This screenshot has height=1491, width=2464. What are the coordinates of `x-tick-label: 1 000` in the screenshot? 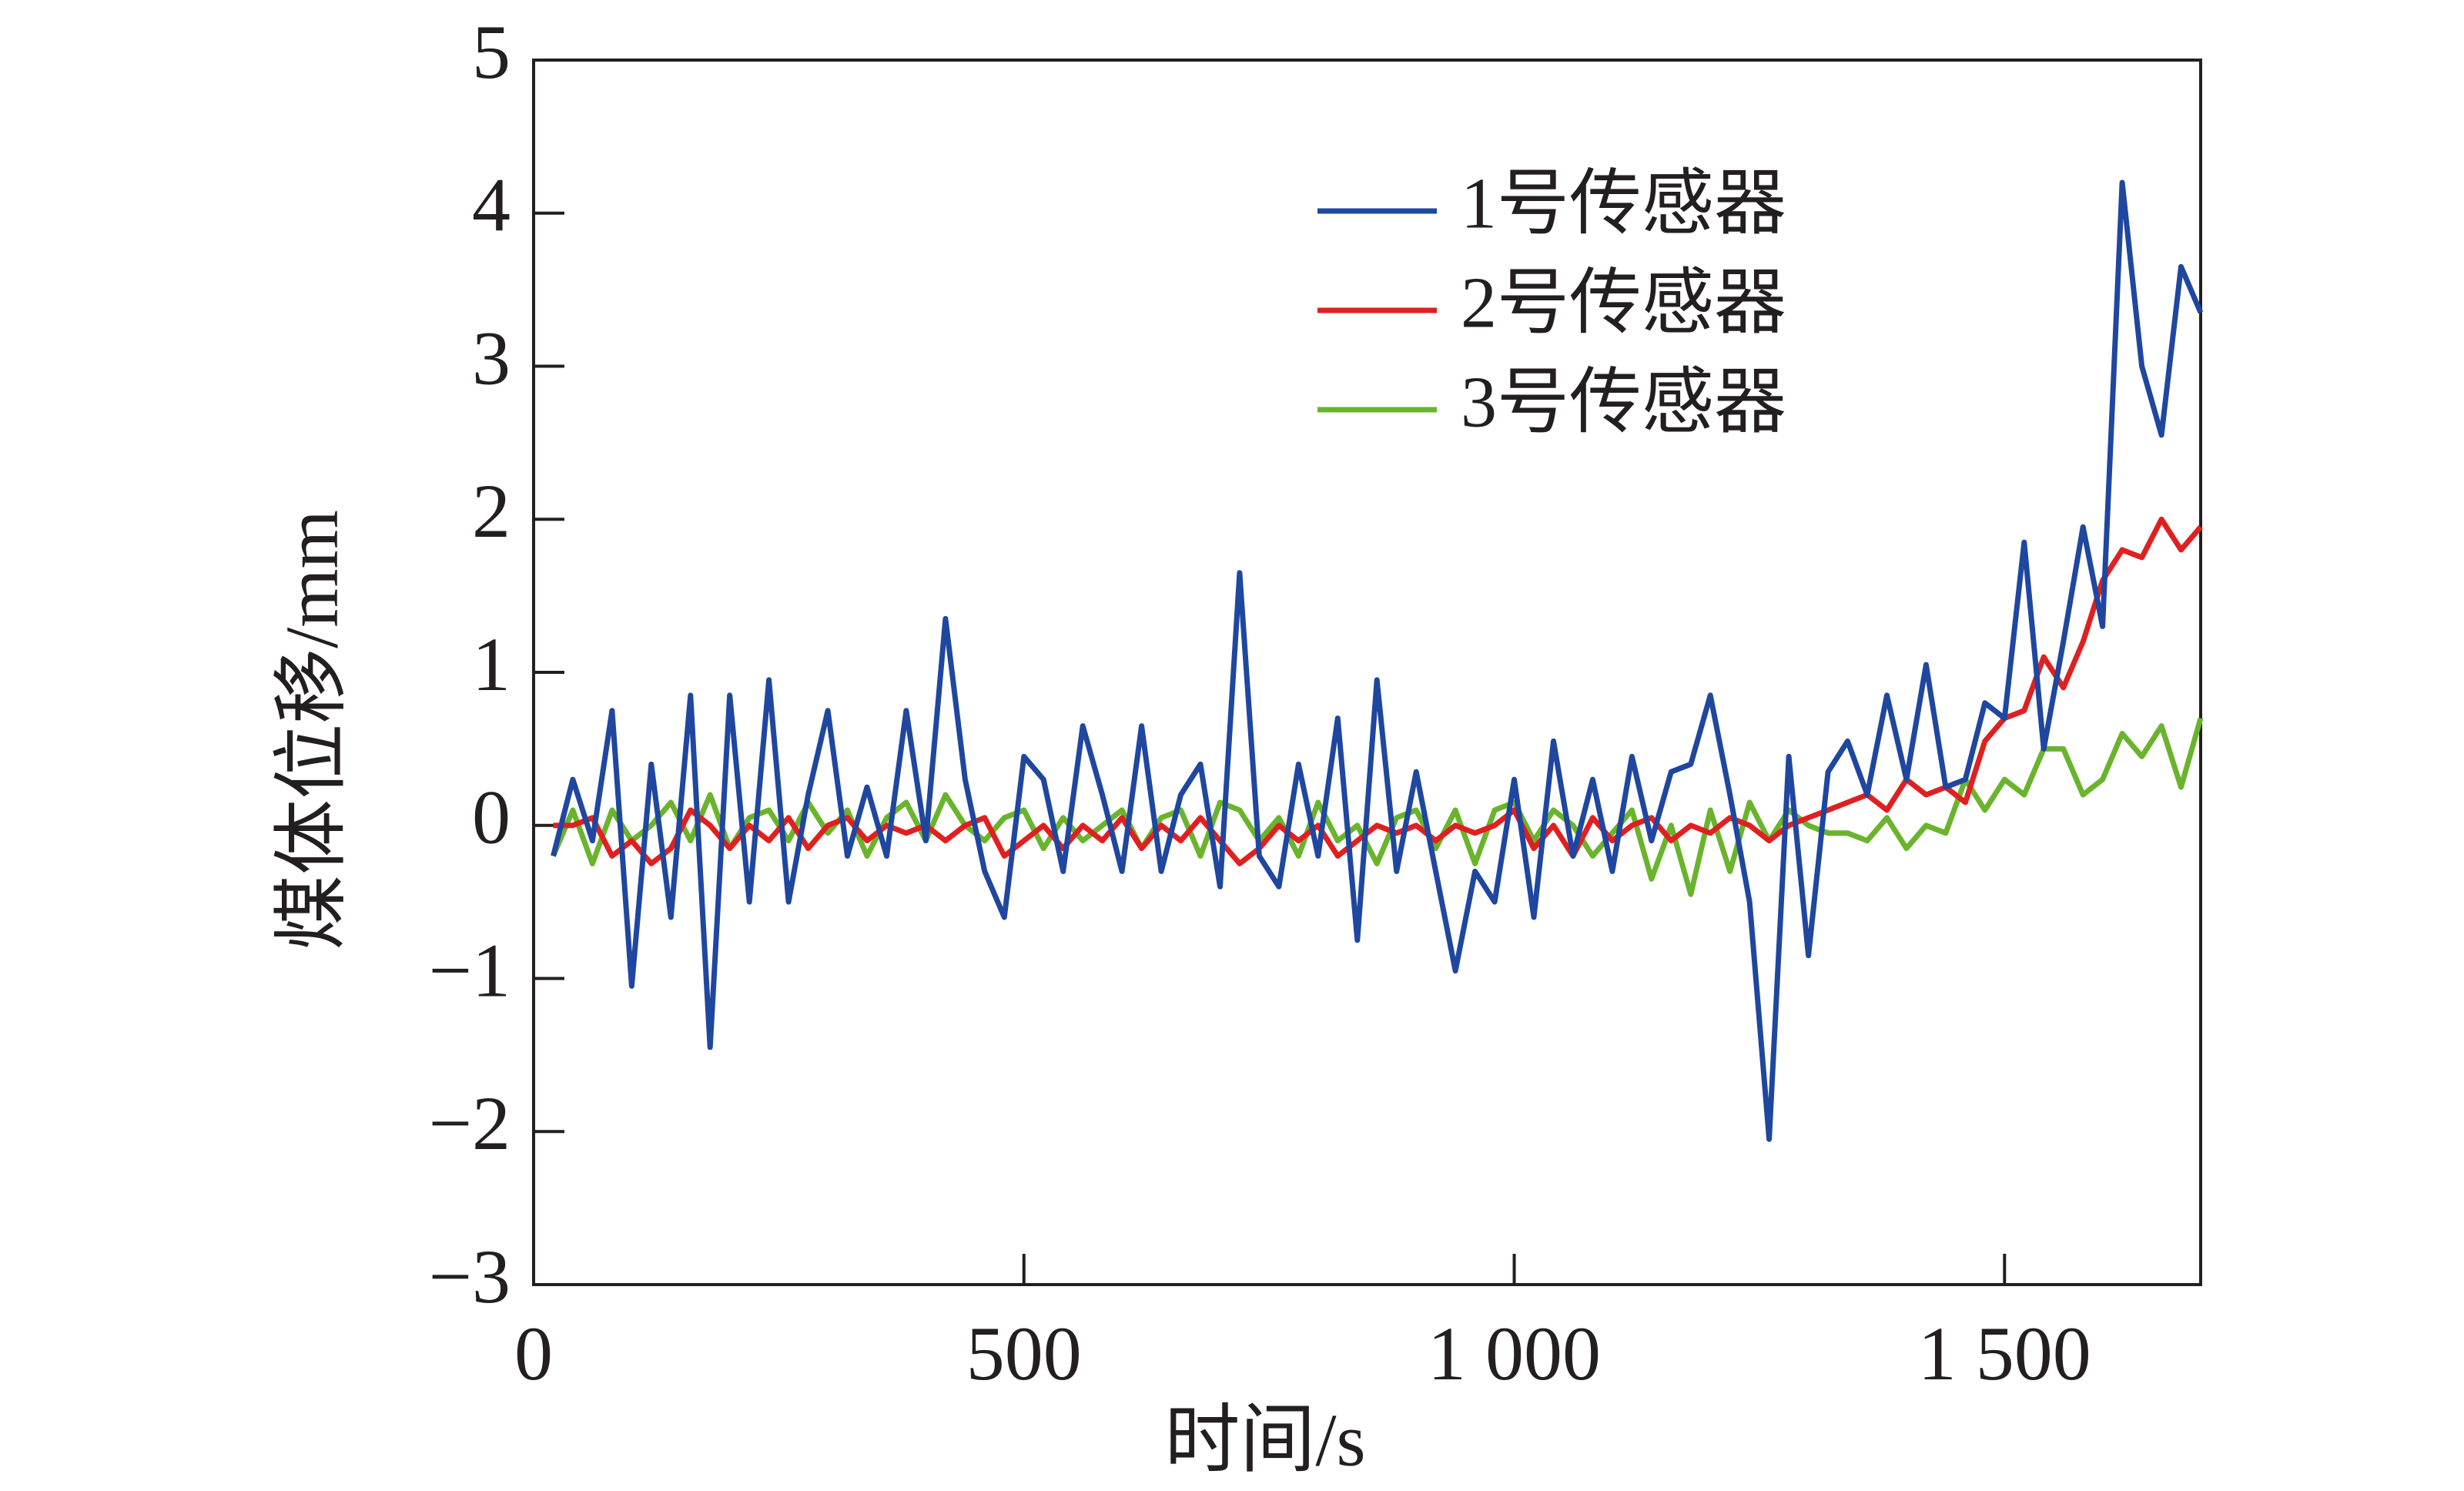 It's located at (1514, 1353).